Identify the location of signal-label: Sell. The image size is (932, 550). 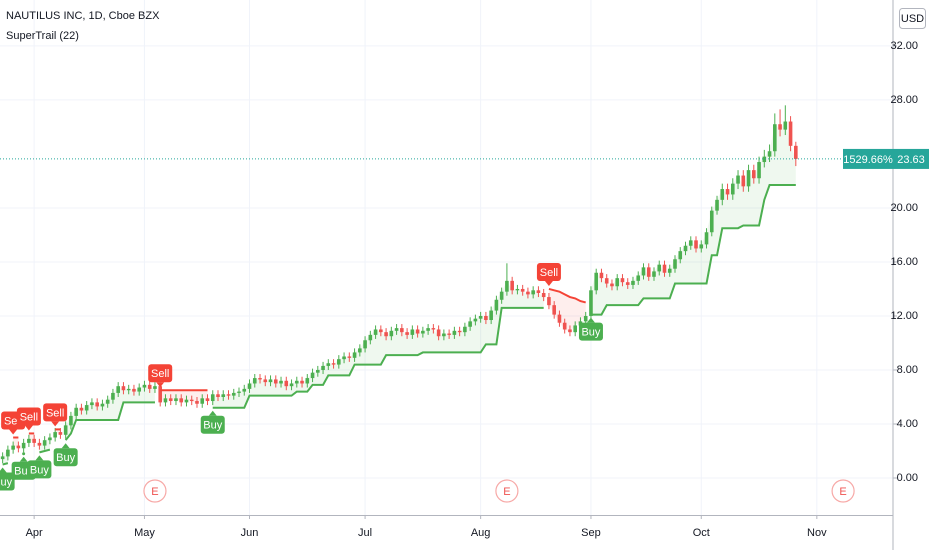
(549, 273).